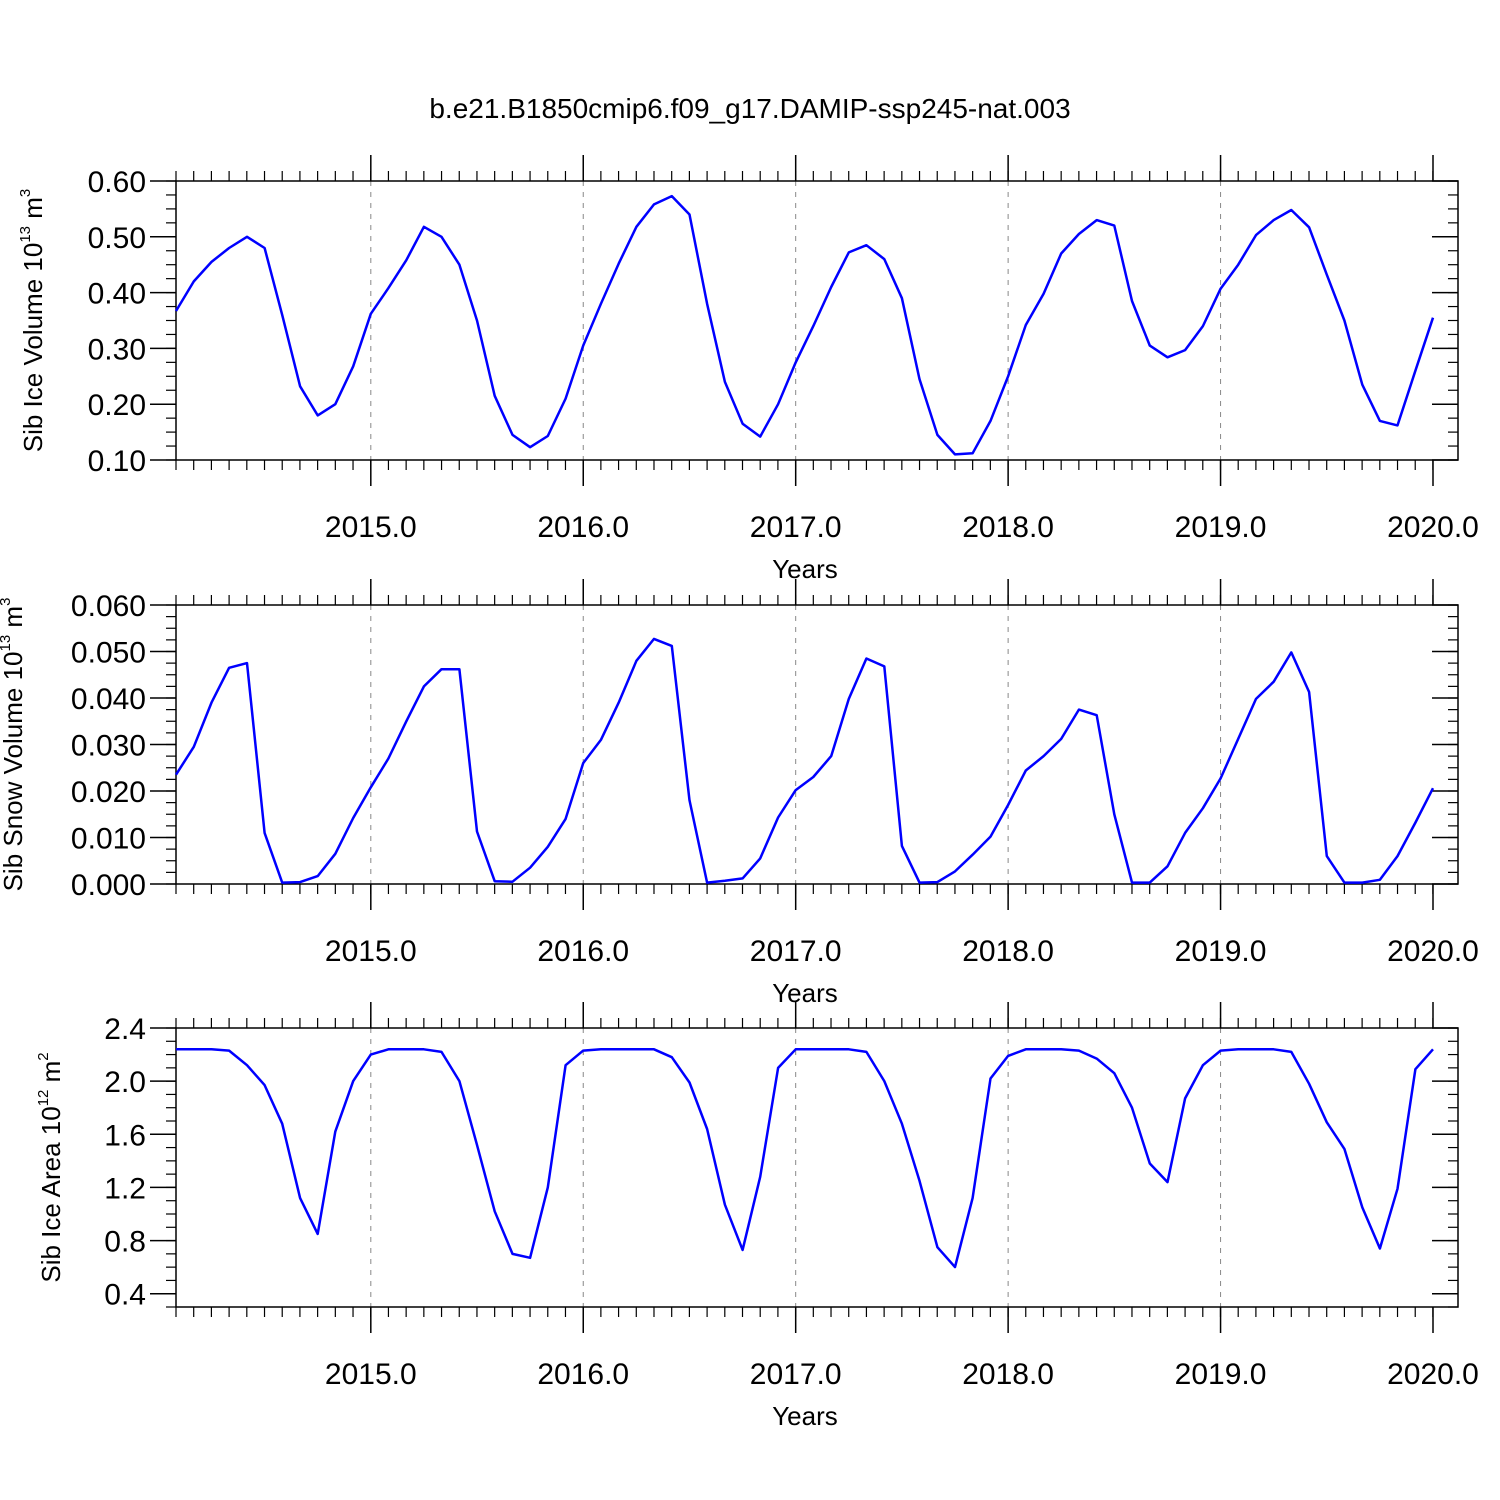 The height and width of the screenshot is (1500, 1500). Describe the element at coordinates (117, 349) in the screenshot. I see `y-tick-label: 0.30` at that location.